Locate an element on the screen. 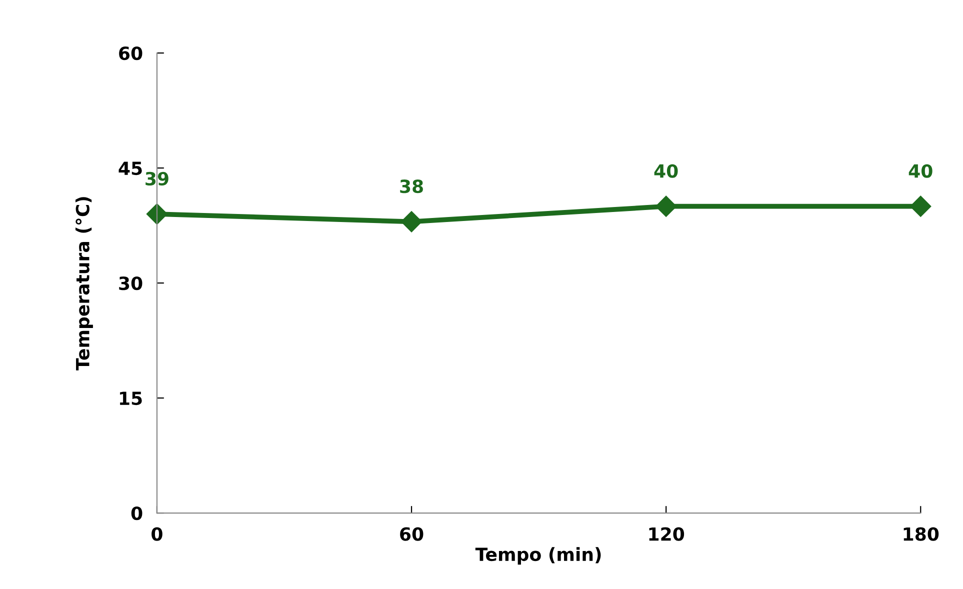  data-label: 39 is located at coordinates (157, 179).